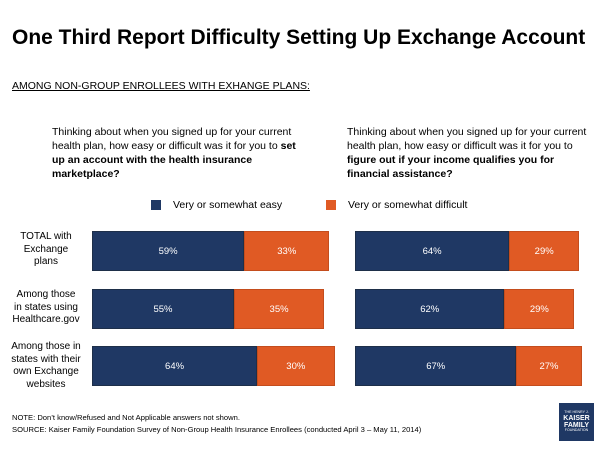 This screenshot has height=450, width=600. I want to click on bar-easy-label: 67%, so click(436, 366).